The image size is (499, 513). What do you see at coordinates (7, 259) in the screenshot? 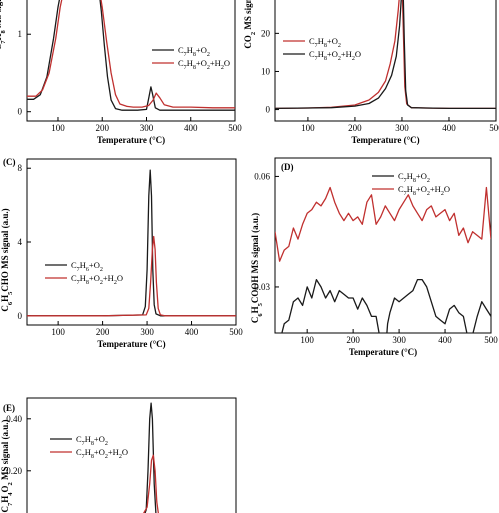
I see `y-axis-label: C6H5CHO MS signal (a.u.)` at bounding box center [7, 259].